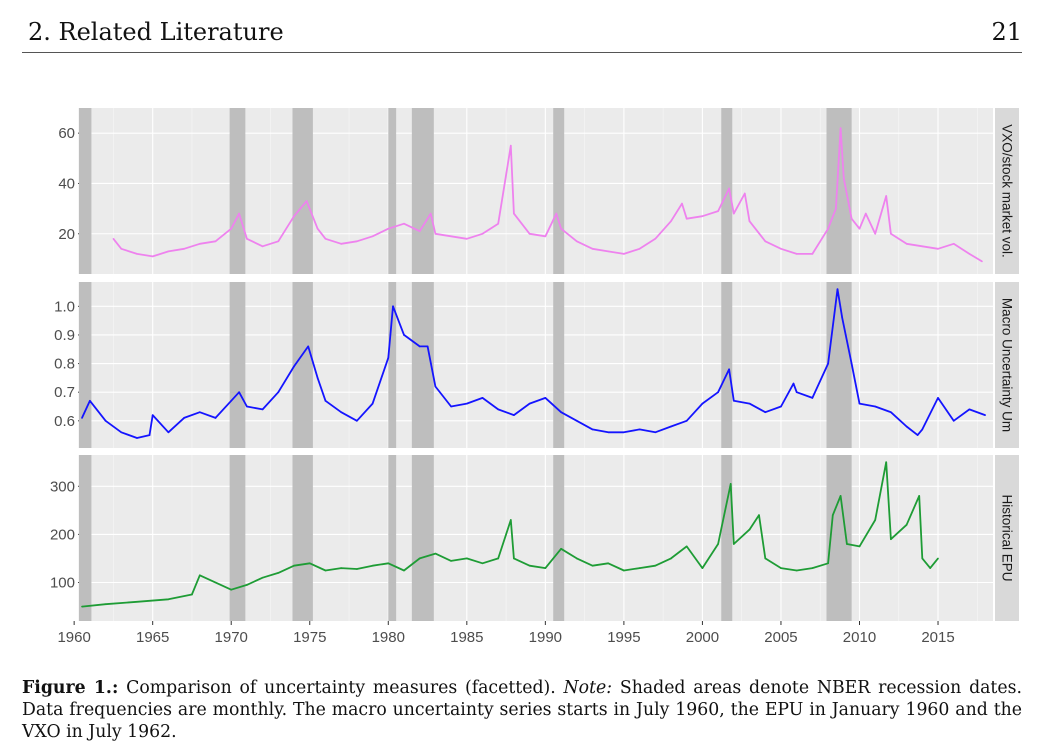  What do you see at coordinates (156, 32) in the screenshot?
I see `section-title: 2. Related Literature` at bounding box center [156, 32].